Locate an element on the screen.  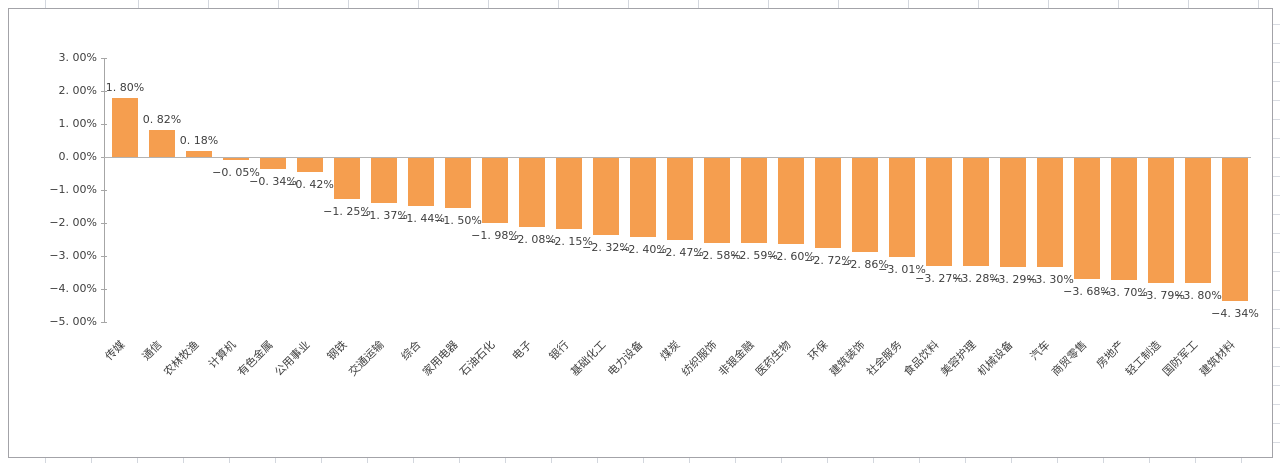
bar-value-label: −2. 08% is located at coordinates (532, 239).